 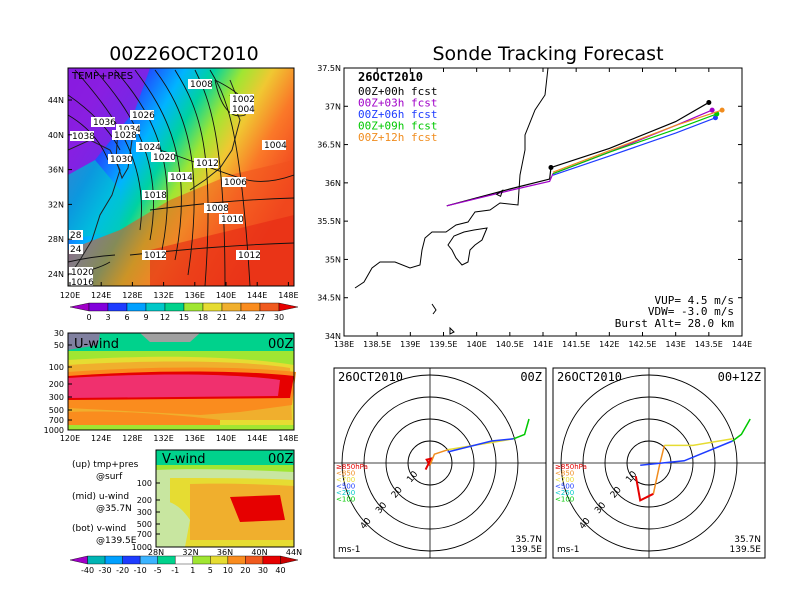 I want to click on x-tick-label: 44N, so click(x=294, y=552).